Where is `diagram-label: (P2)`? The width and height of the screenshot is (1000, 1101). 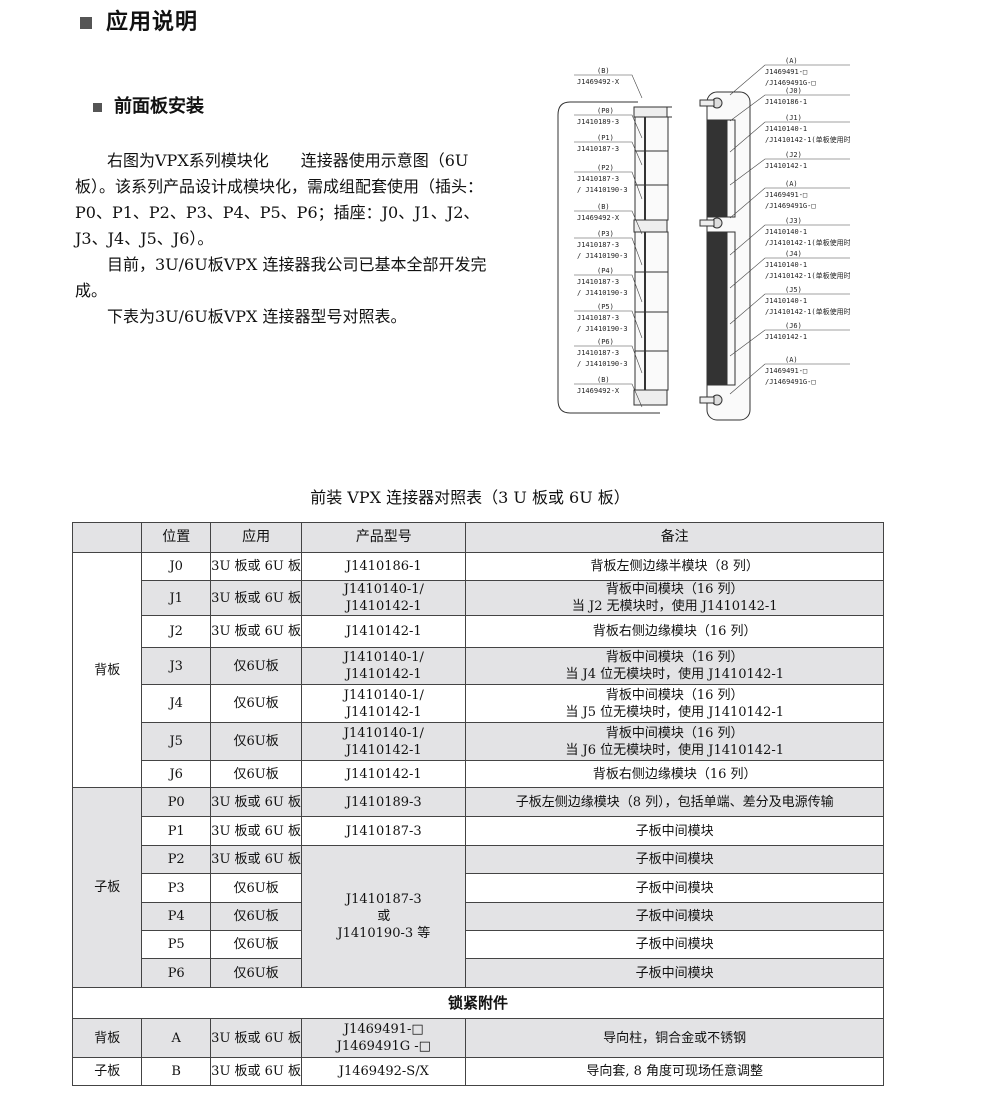
diagram-label: (P2) is located at coordinates (605, 168).